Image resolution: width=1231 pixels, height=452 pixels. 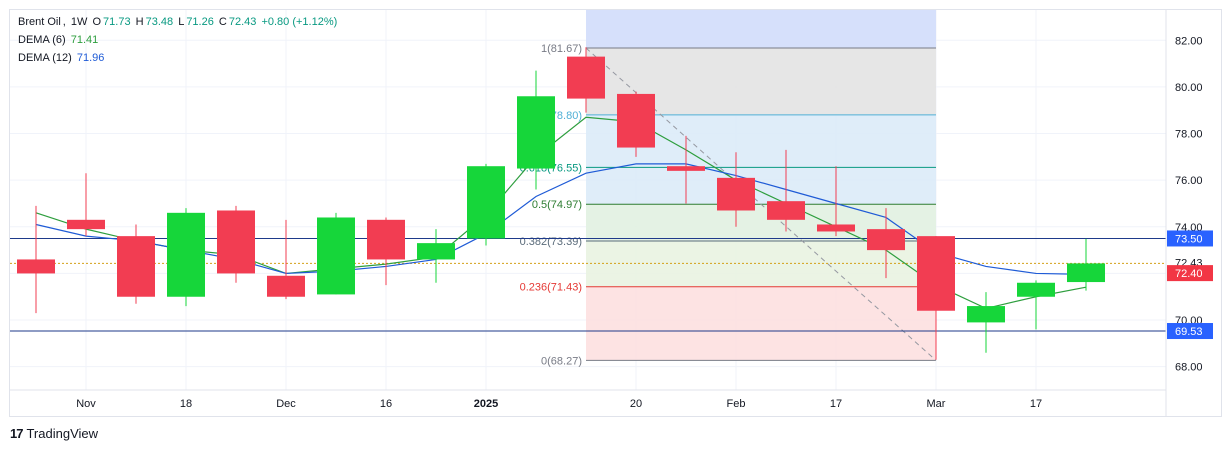 What do you see at coordinates (159, 22) in the screenshot?
I see `high-value: 73.48` at bounding box center [159, 22].